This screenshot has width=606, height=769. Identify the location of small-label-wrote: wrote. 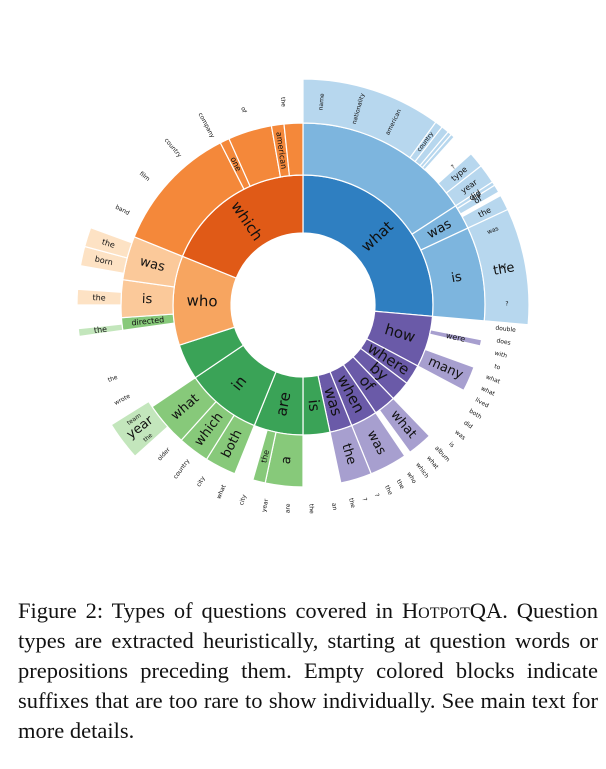
(122, 400).